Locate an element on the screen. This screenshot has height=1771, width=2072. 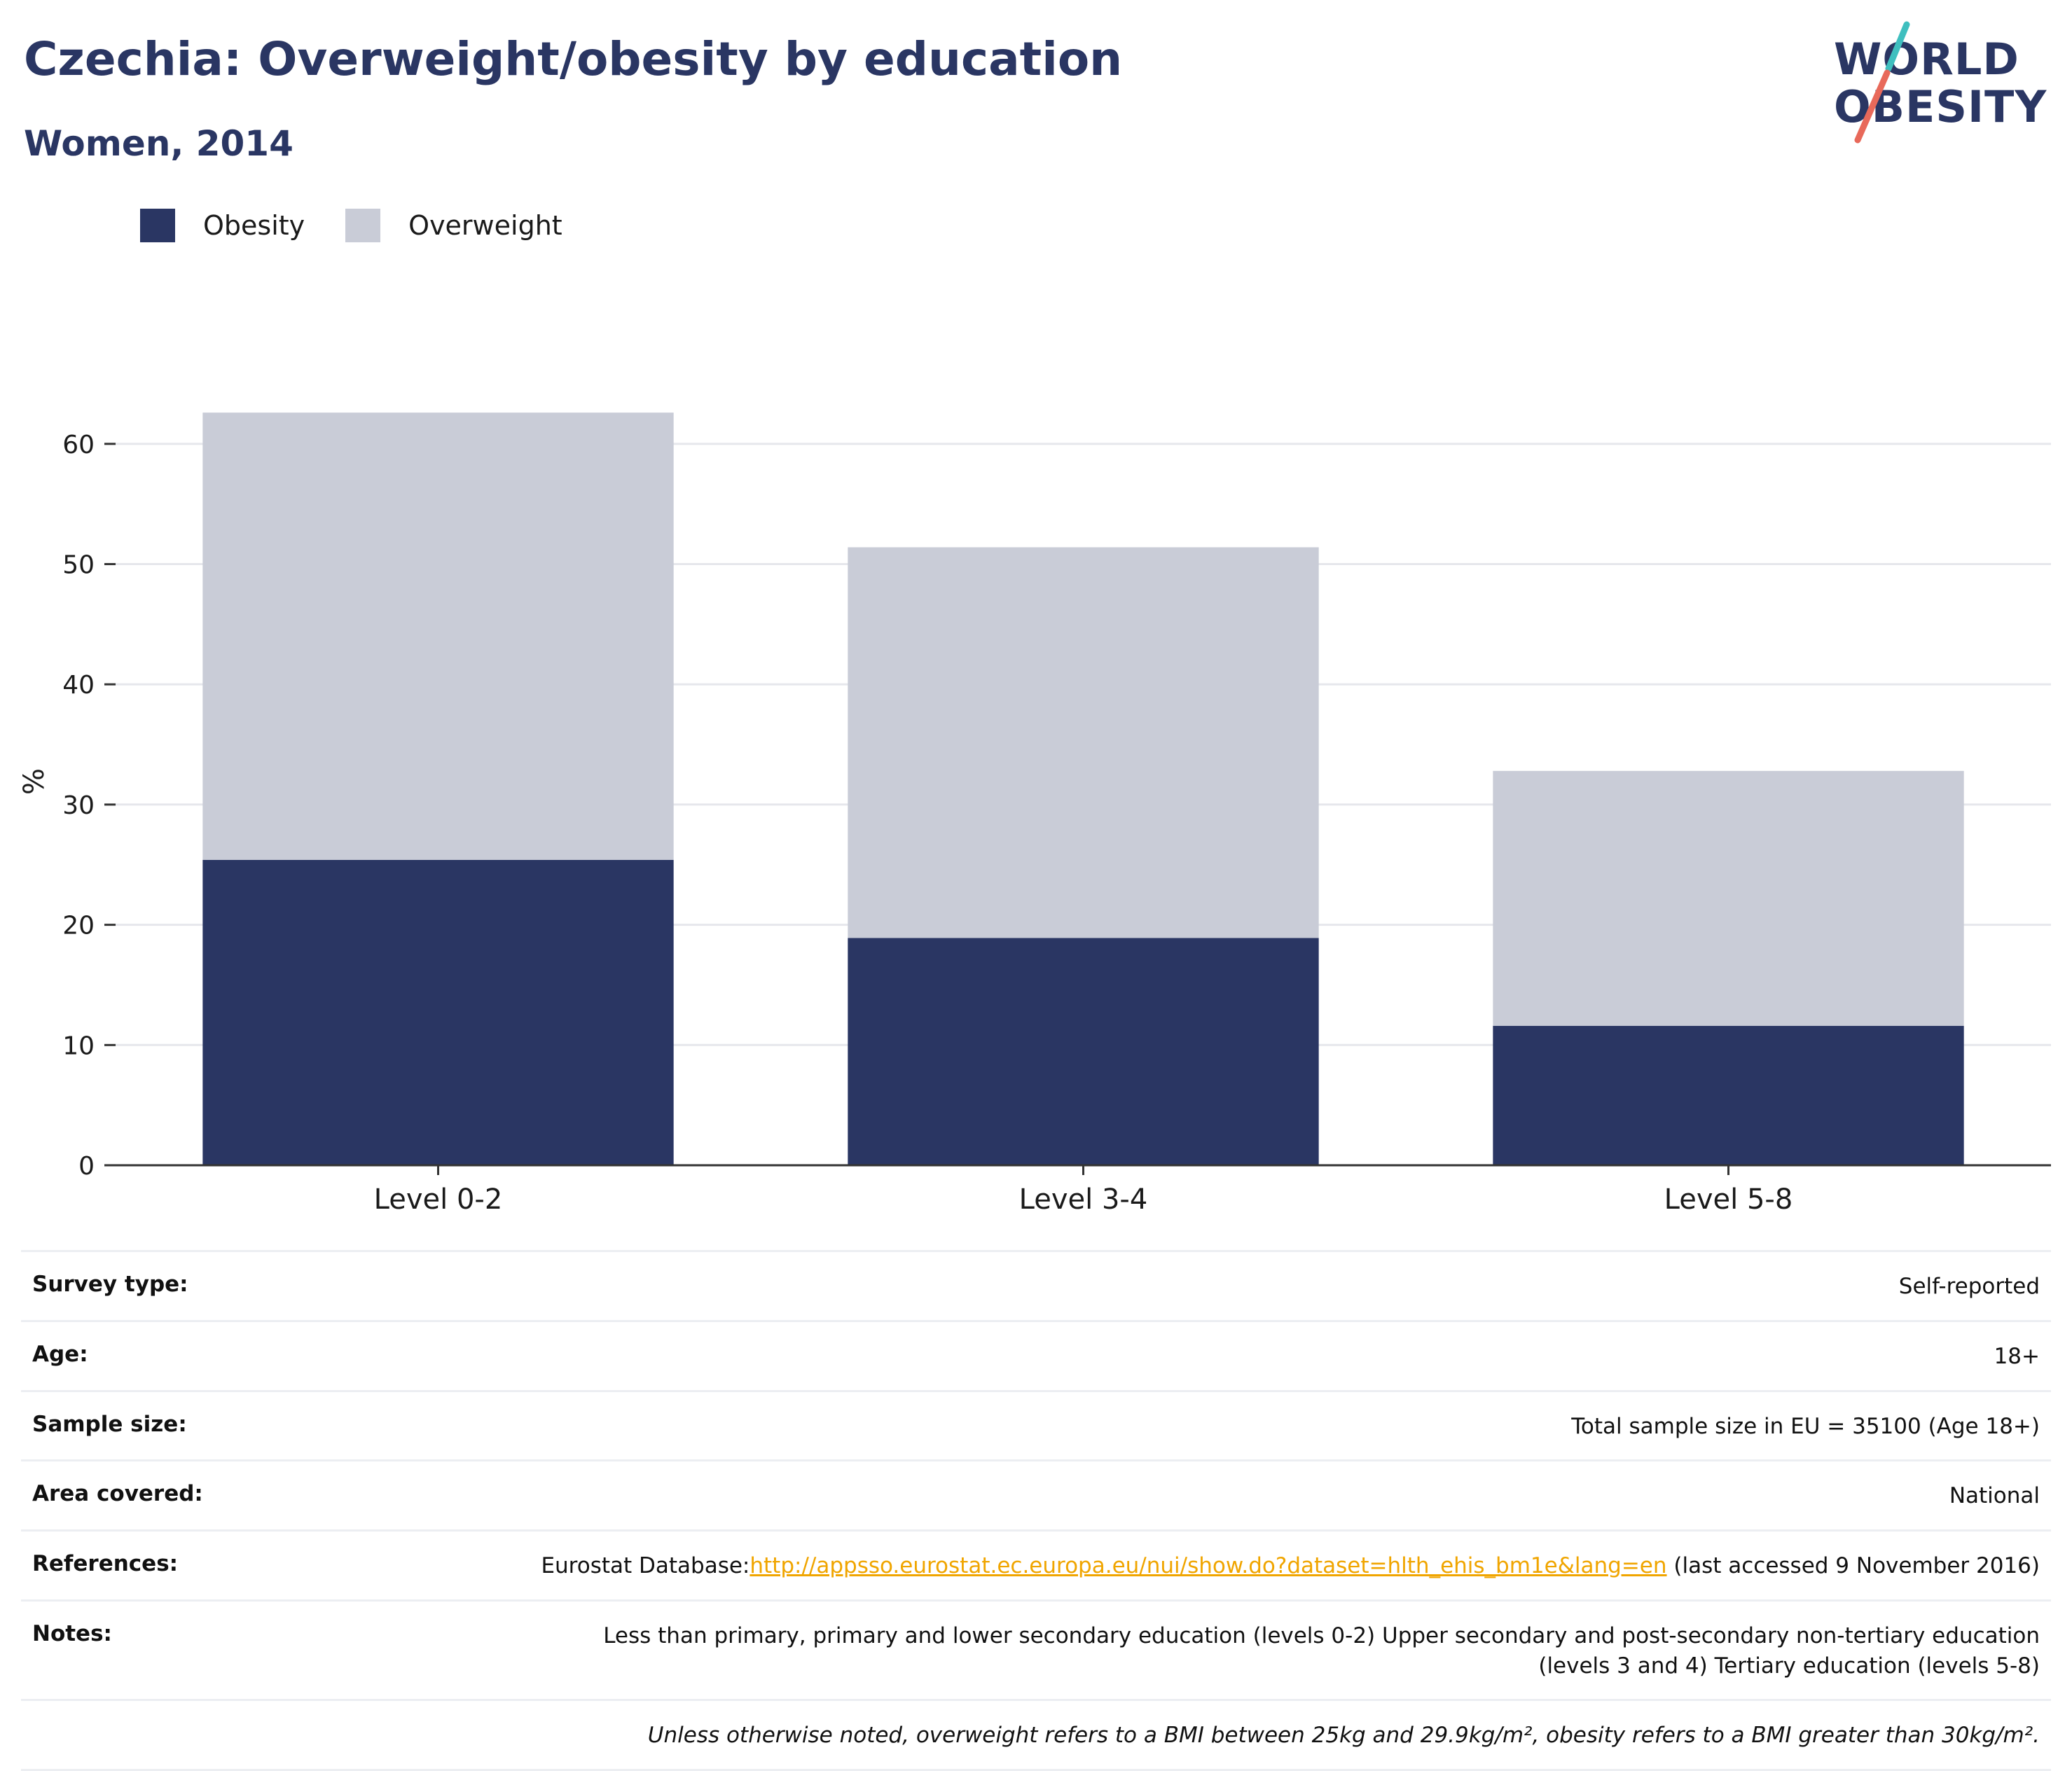
reference-prefix: Eurostat Database: is located at coordinates (646, 1566).